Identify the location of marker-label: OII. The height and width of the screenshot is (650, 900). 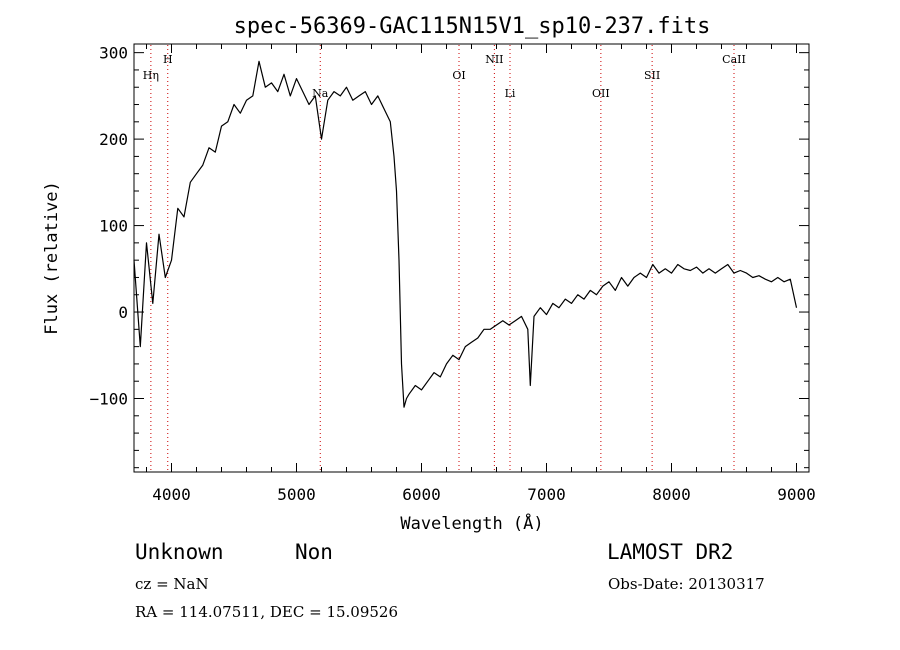
(601, 93).